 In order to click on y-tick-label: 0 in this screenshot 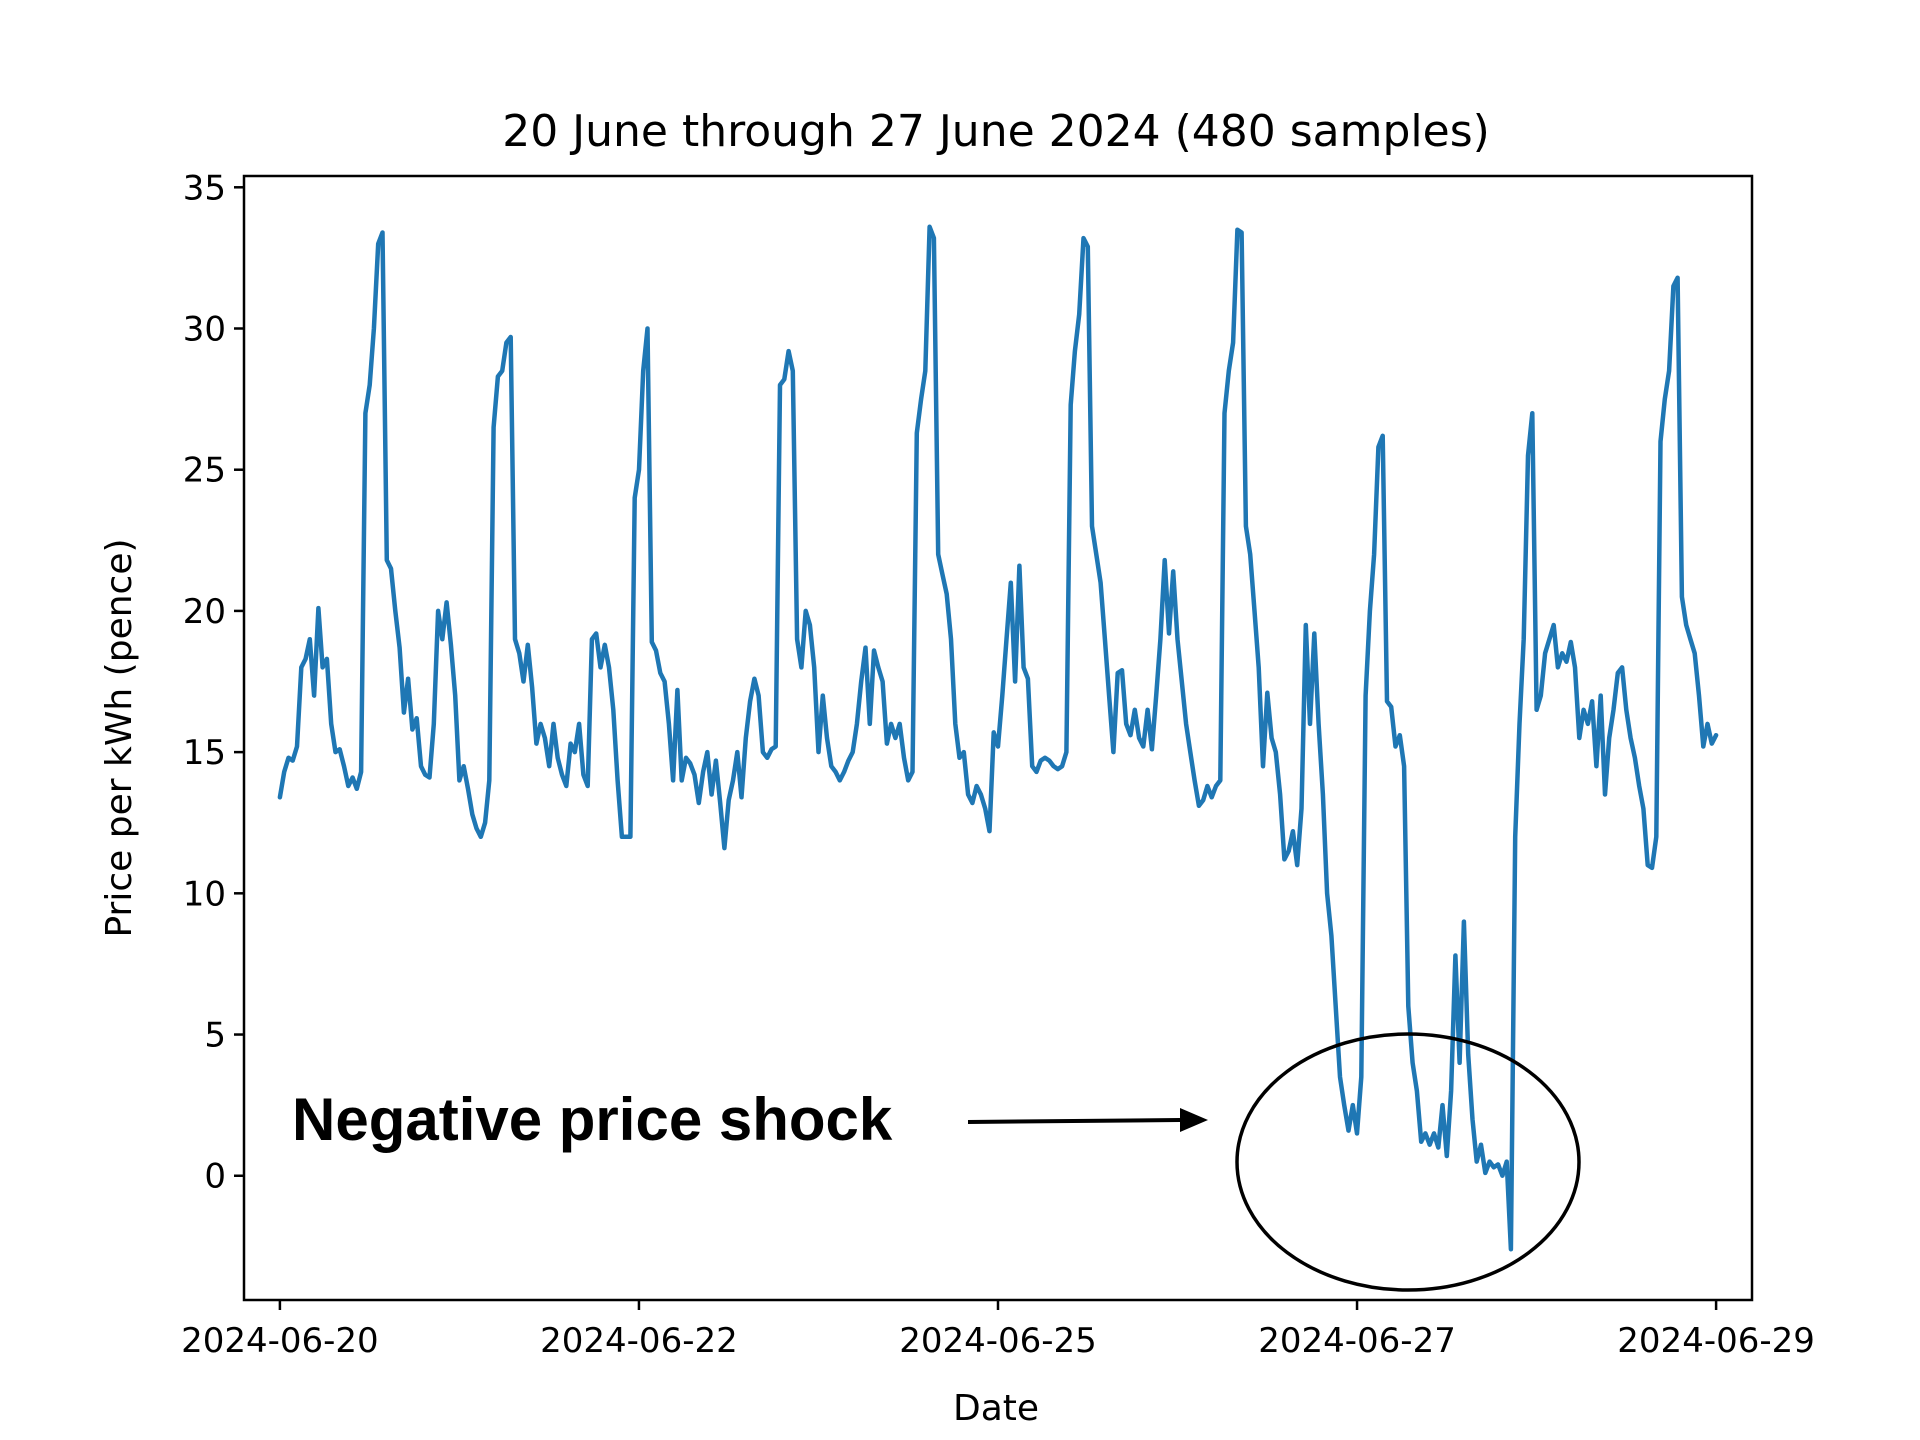, I will do `click(215, 1177)`.